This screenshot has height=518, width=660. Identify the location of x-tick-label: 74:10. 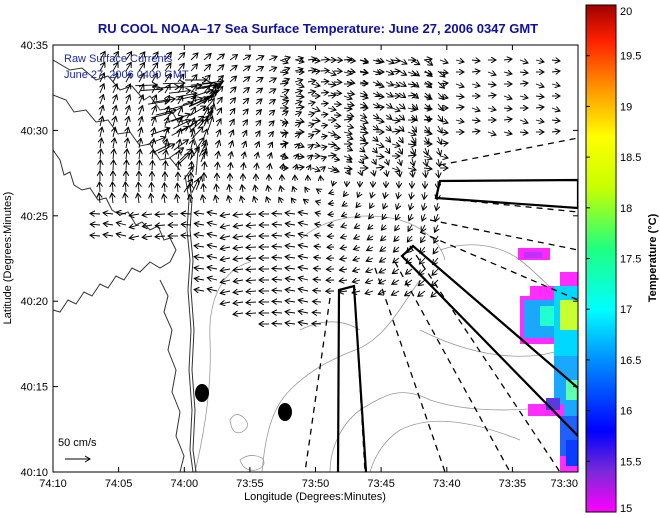
(53, 484).